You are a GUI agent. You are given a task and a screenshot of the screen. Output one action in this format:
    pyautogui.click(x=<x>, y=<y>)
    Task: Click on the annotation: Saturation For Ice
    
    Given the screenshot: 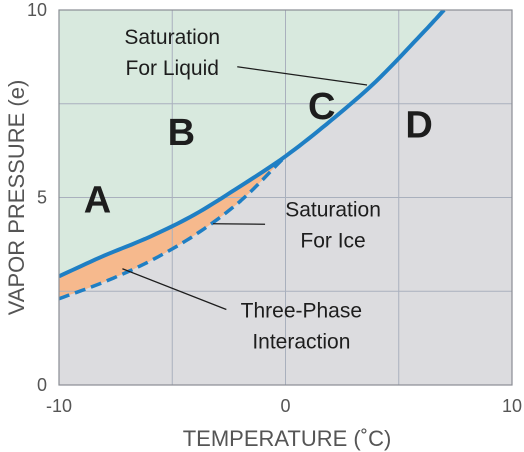 What is the action you would take?
    pyautogui.click(x=297, y=225)
    